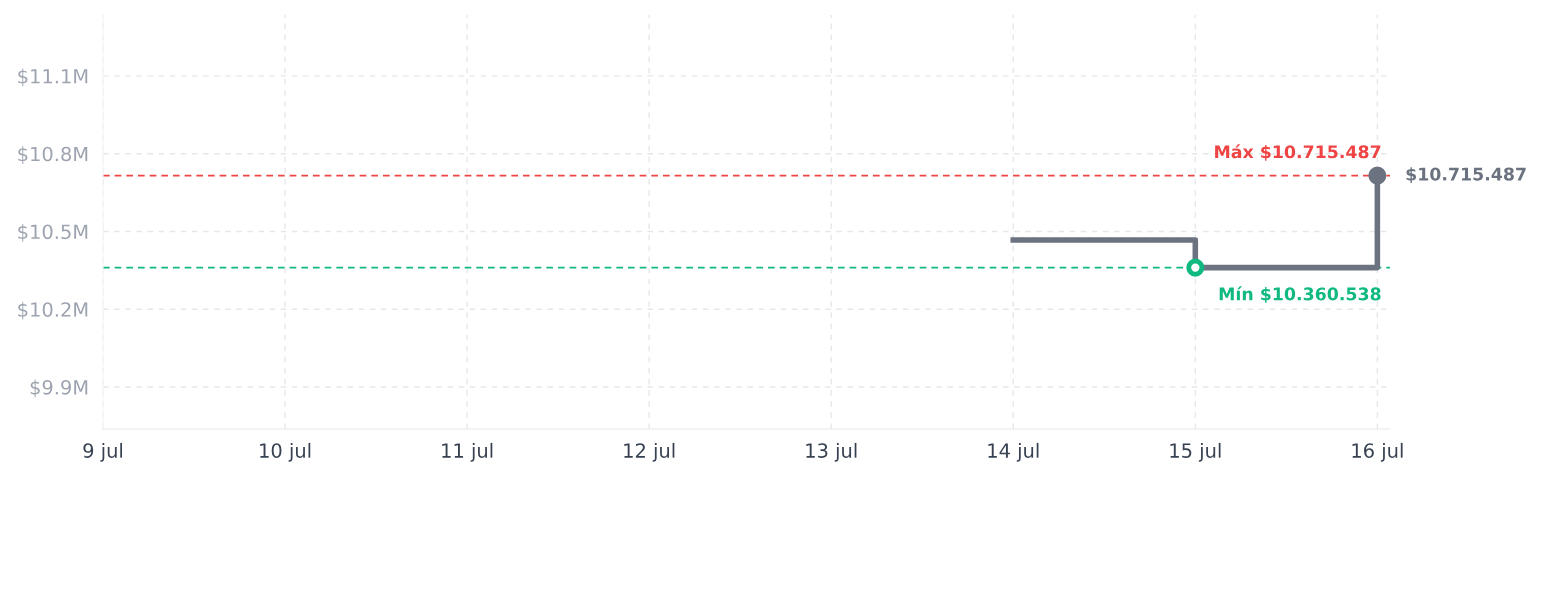 This screenshot has height=607, width=1550. What do you see at coordinates (1377, 452) in the screenshot?
I see `x-tick-label: 16 jul` at bounding box center [1377, 452].